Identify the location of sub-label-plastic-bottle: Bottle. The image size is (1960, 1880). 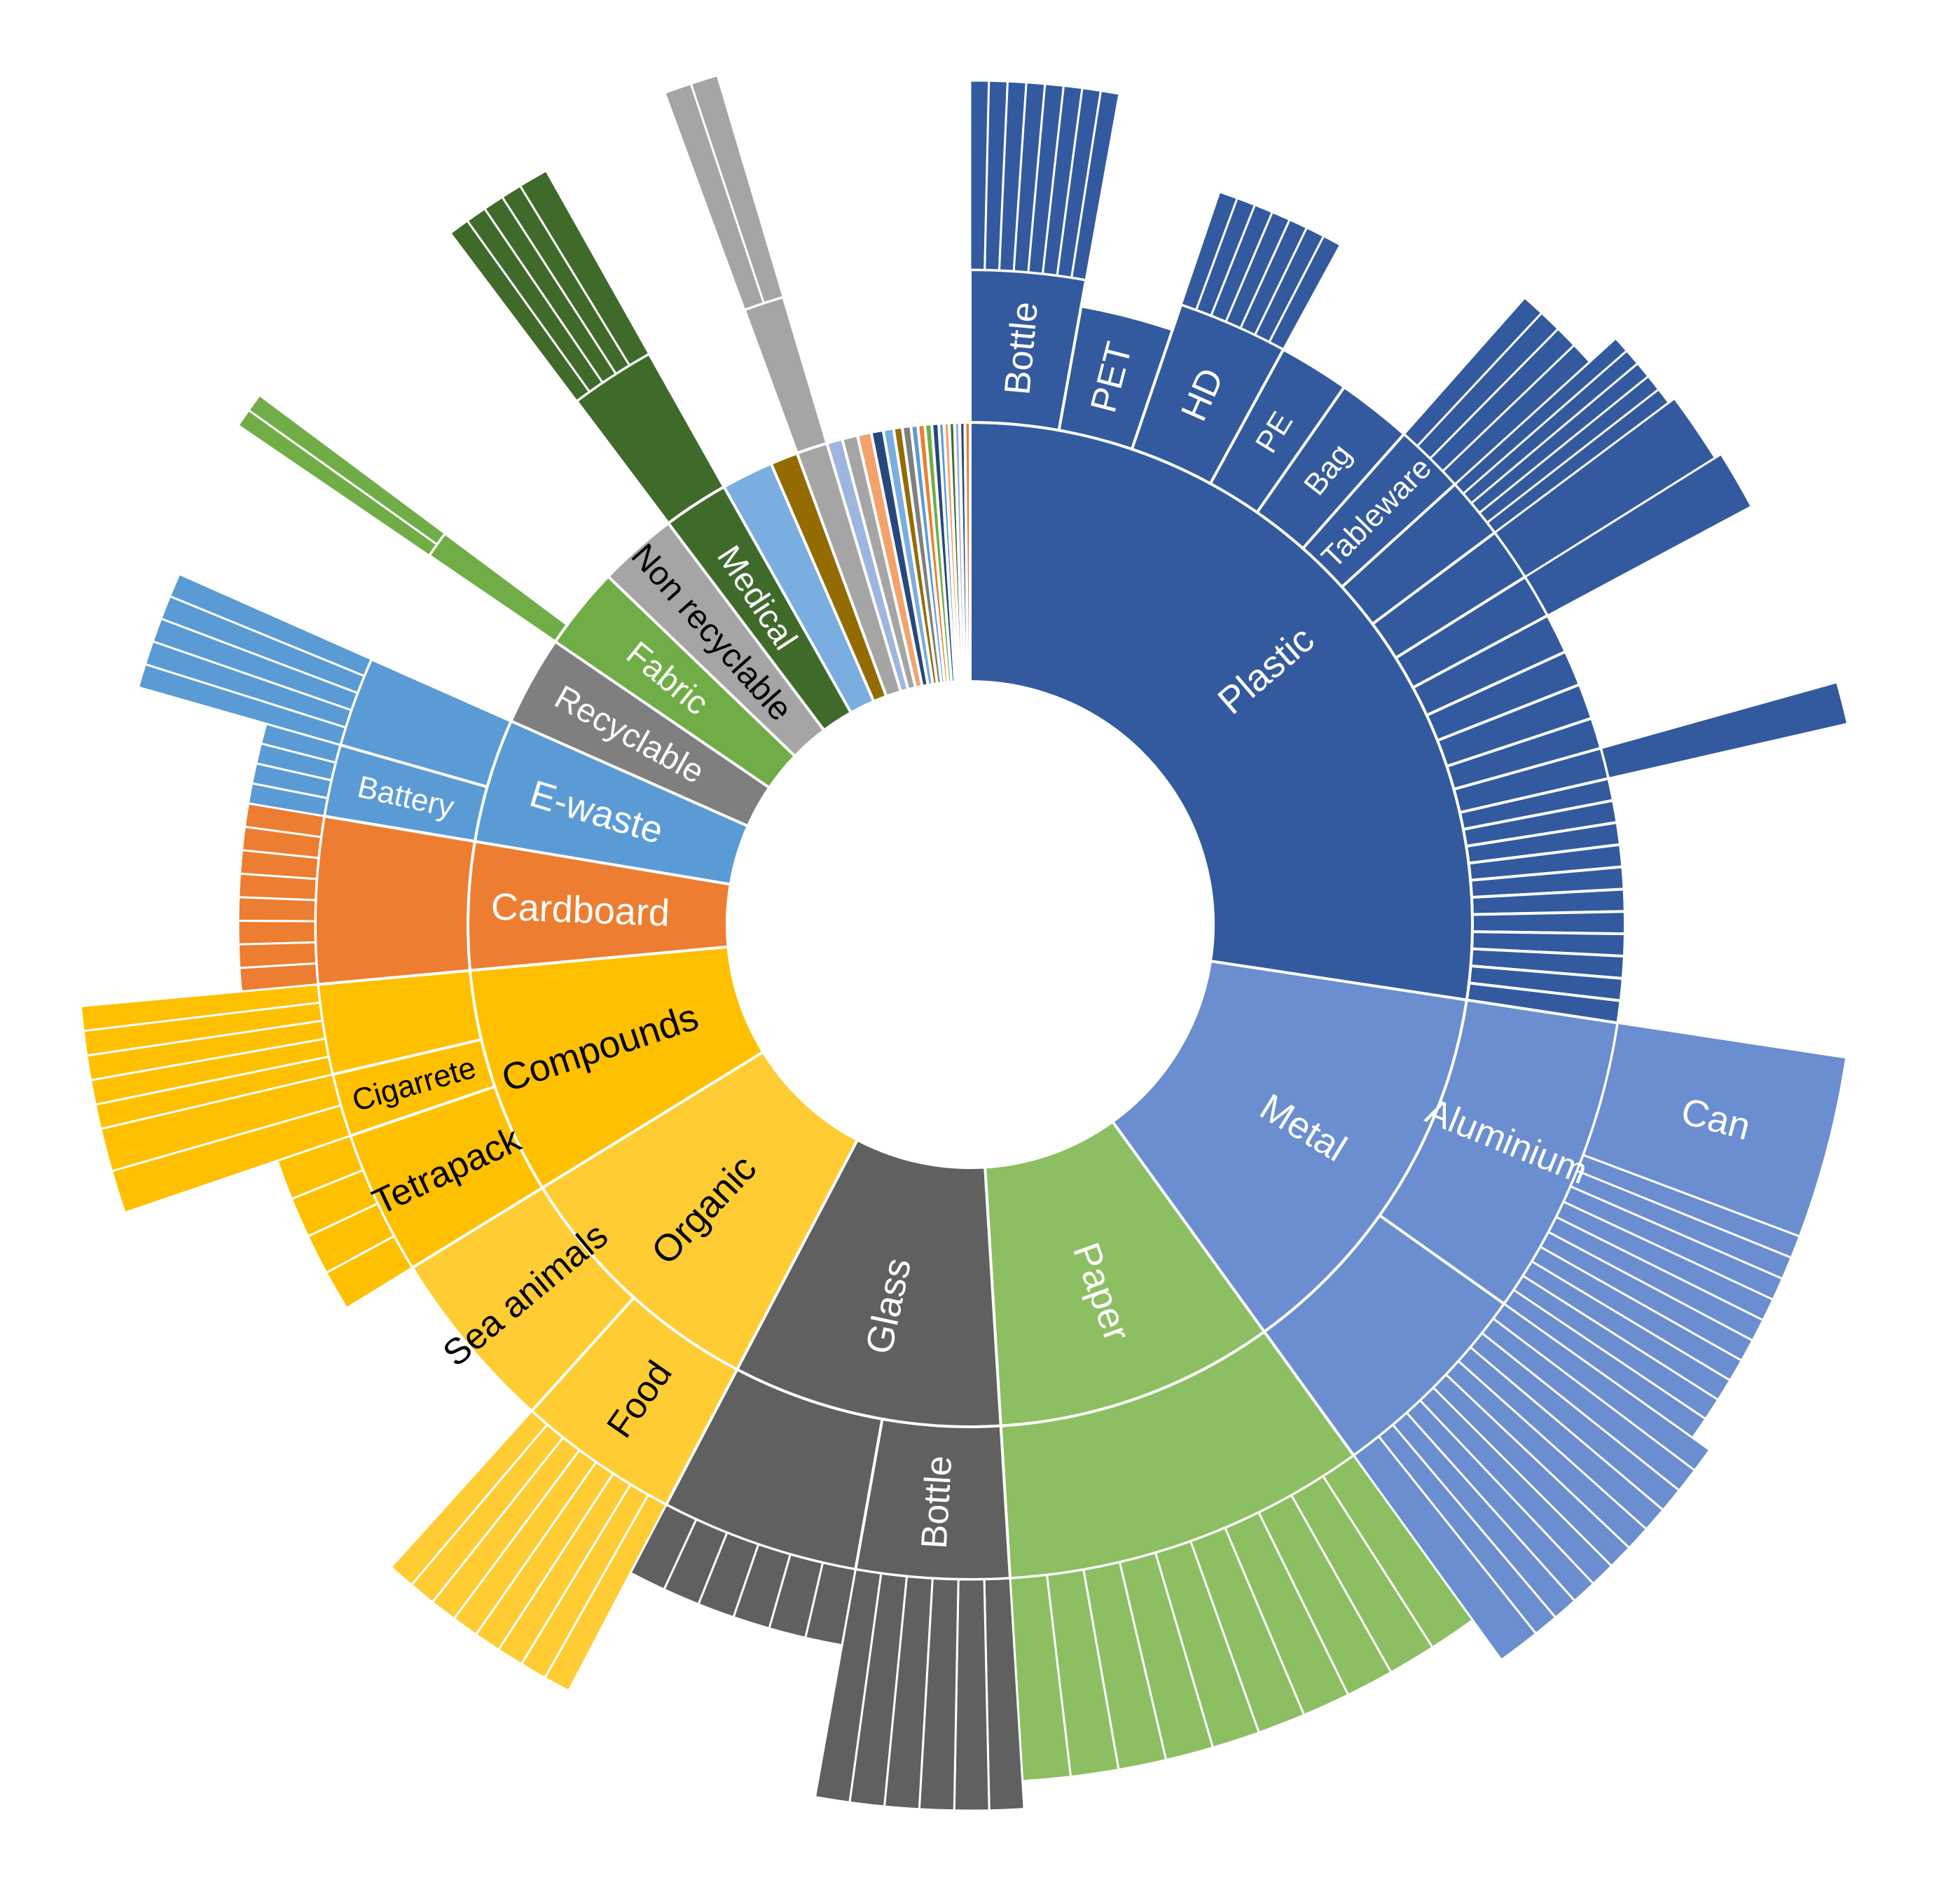
(1021, 348).